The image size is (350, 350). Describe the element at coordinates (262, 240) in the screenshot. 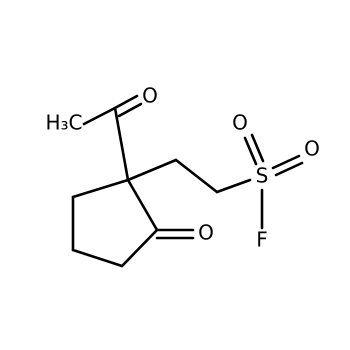

I see `atom-label: F` at that location.